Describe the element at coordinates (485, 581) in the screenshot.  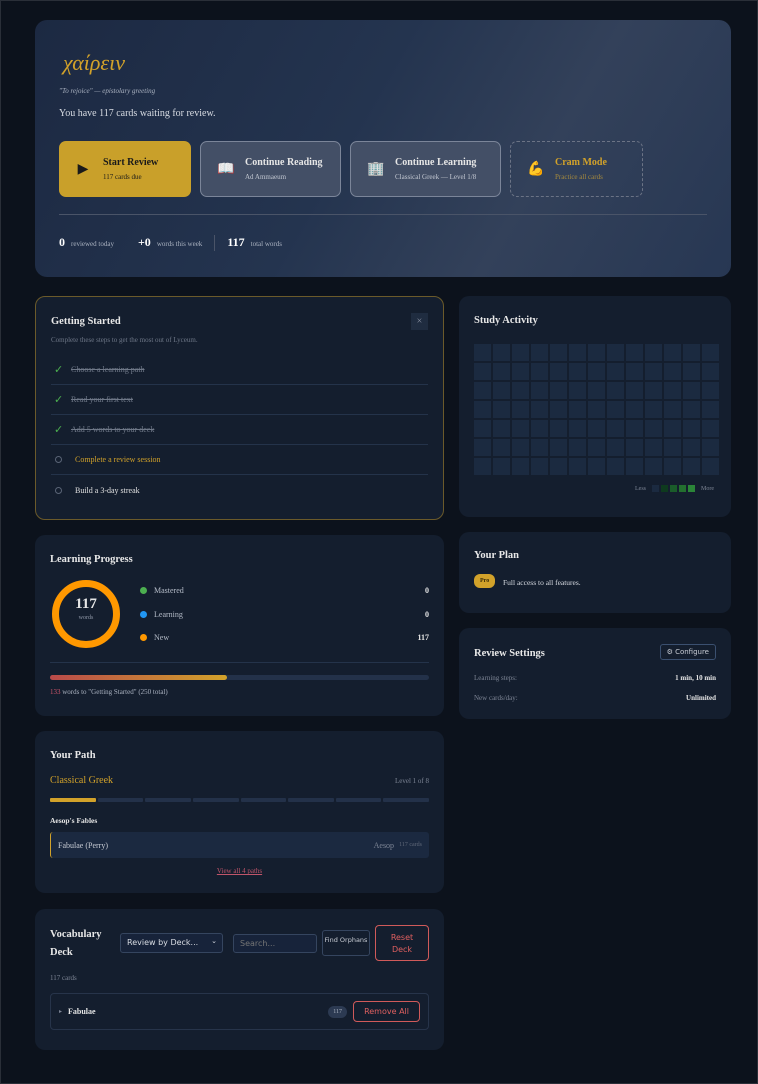
I see `plan-badge: Pro` at that location.